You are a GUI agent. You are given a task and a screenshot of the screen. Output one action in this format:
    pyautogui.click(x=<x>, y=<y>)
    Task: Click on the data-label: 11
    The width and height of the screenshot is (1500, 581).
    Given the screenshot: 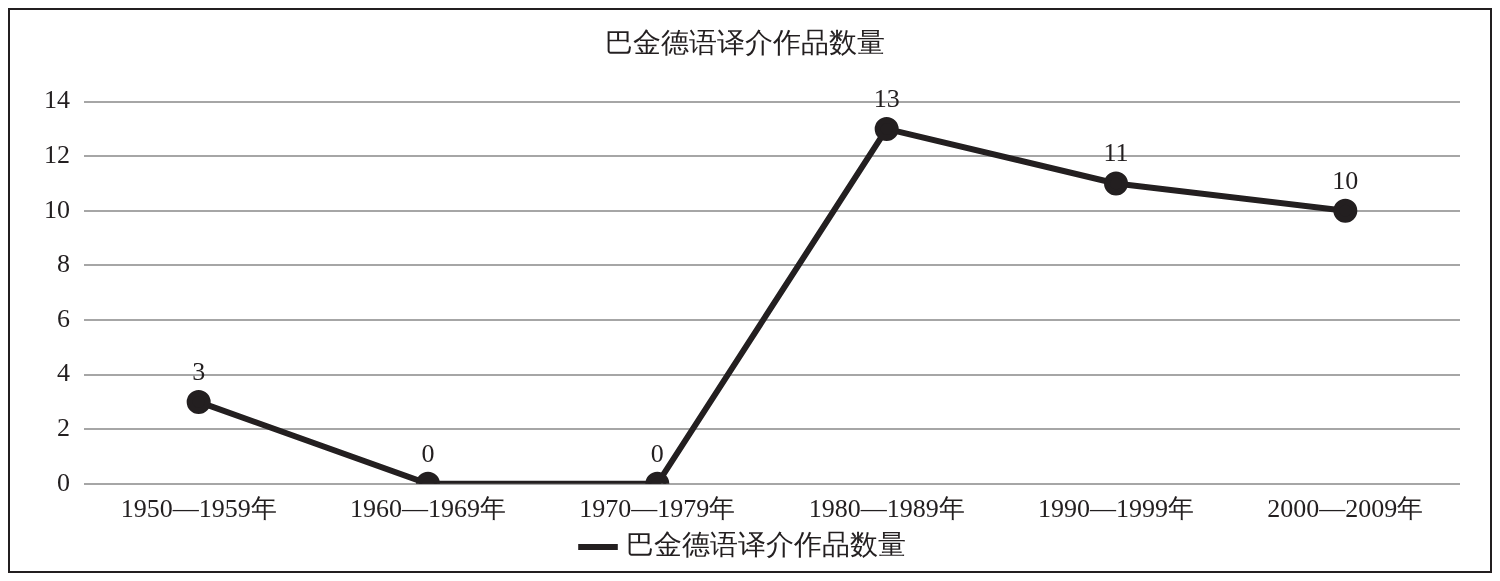 What is the action you would take?
    pyautogui.click(x=1116, y=153)
    